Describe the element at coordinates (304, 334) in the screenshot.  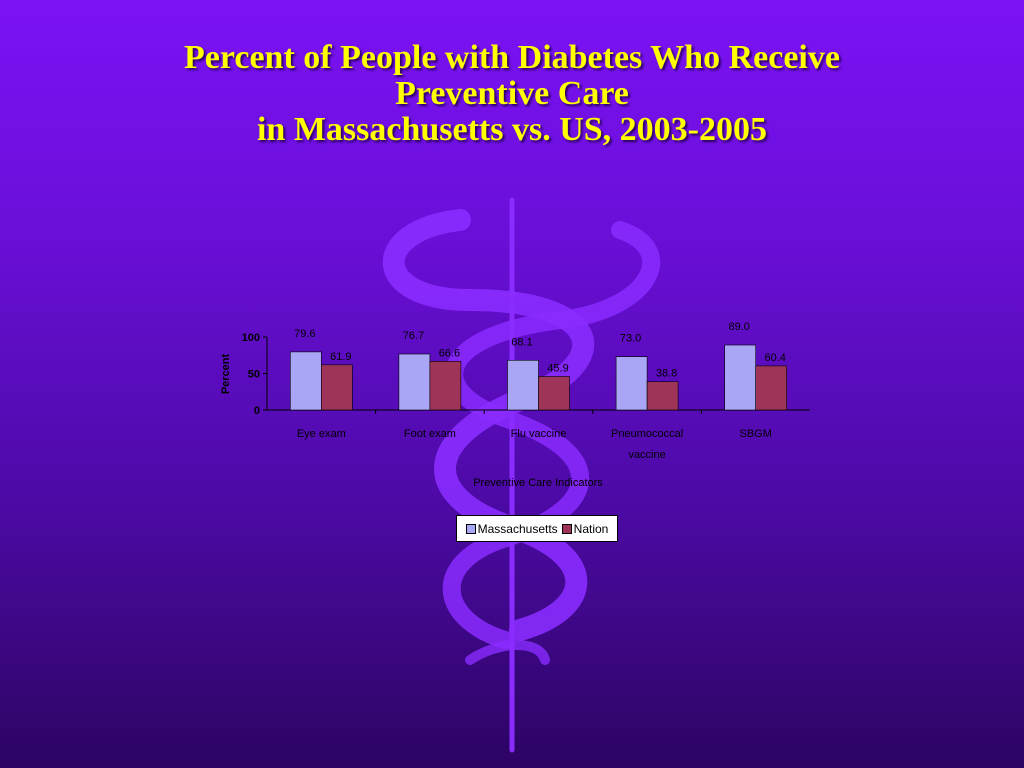
I see `data-label-massachusetts: 79.6` at that location.